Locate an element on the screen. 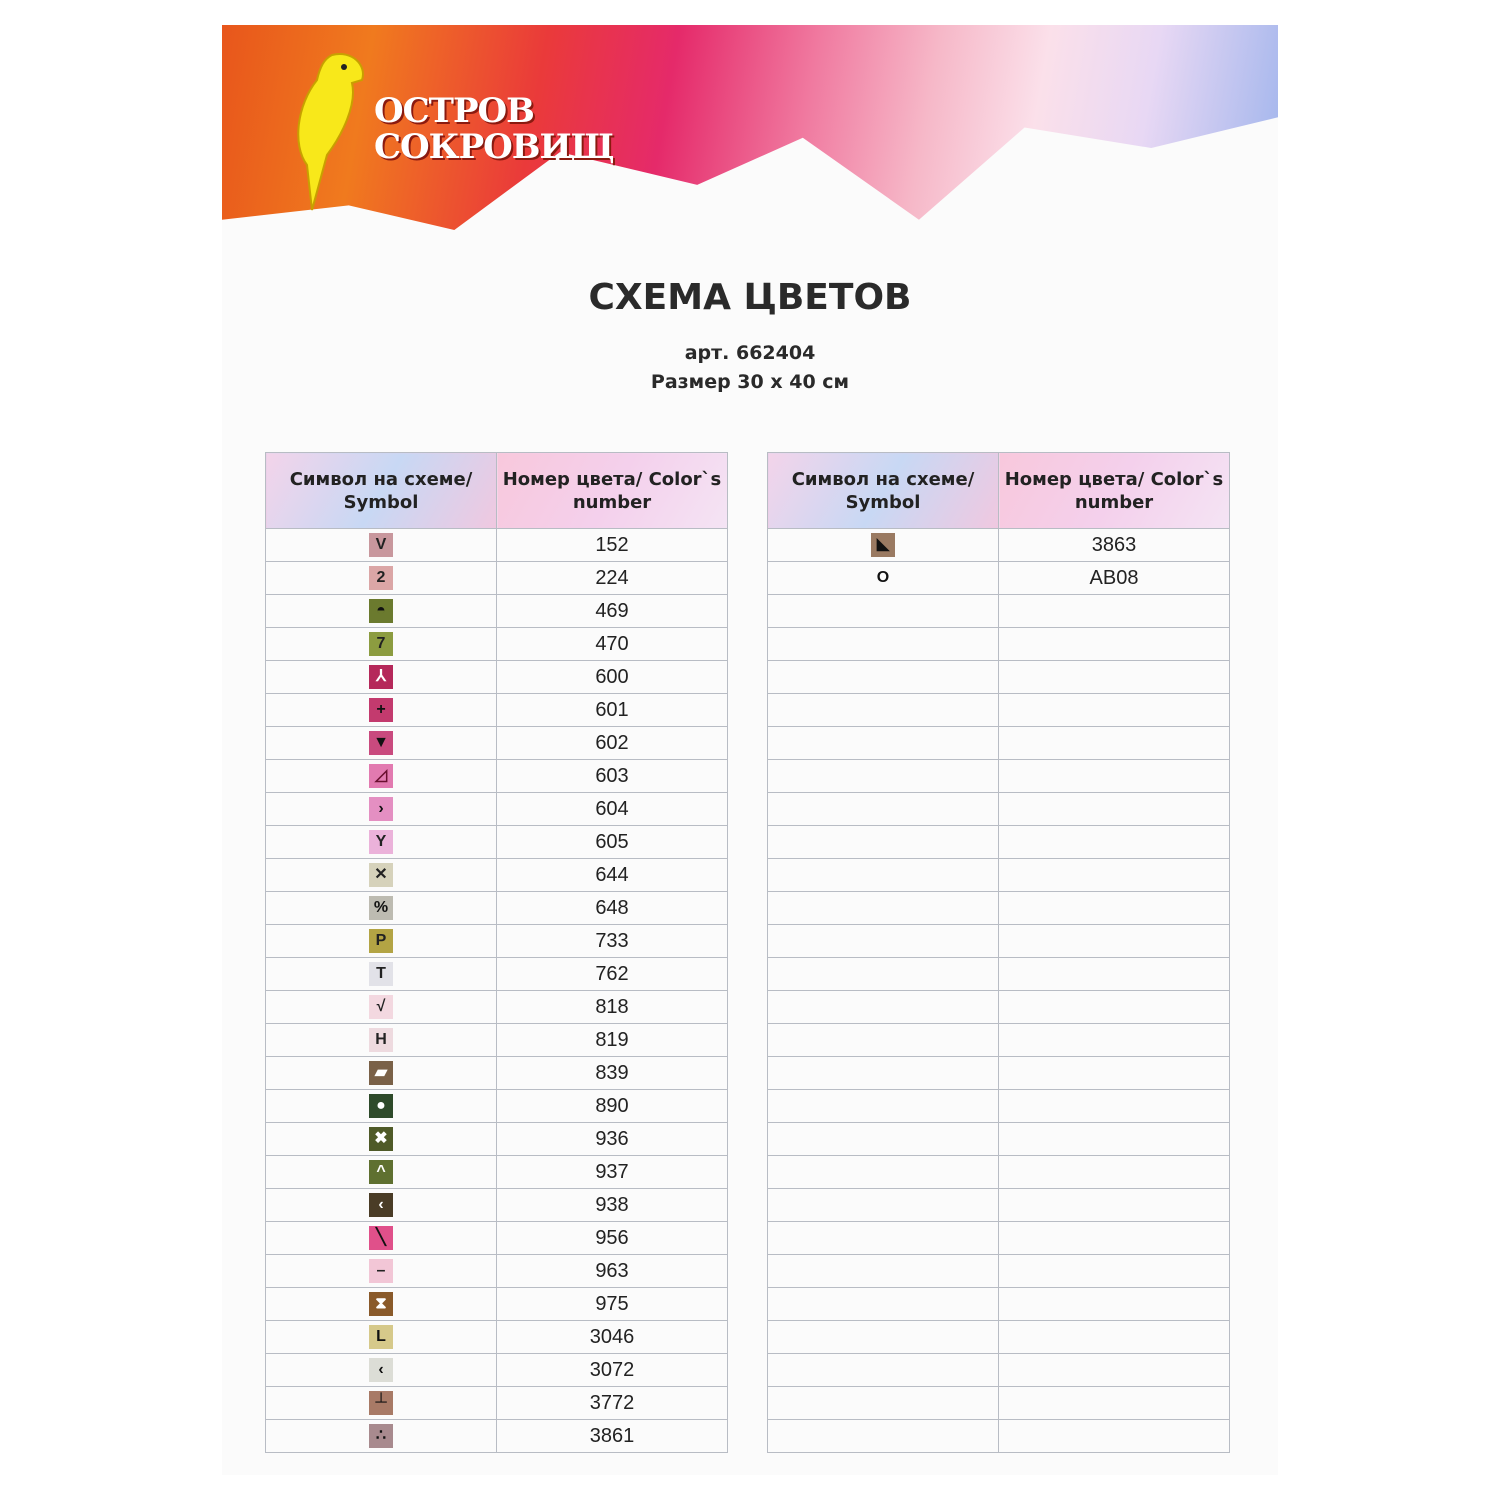  parrot-icon is located at coordinates (330, 132).